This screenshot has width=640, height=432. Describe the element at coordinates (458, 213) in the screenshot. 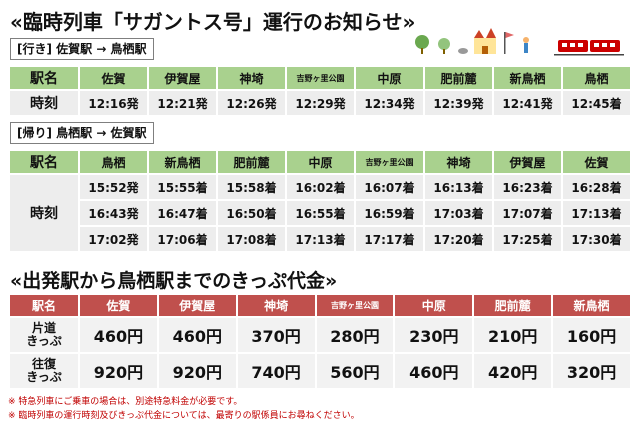

I see `time-cell: 17:03着` at that location.